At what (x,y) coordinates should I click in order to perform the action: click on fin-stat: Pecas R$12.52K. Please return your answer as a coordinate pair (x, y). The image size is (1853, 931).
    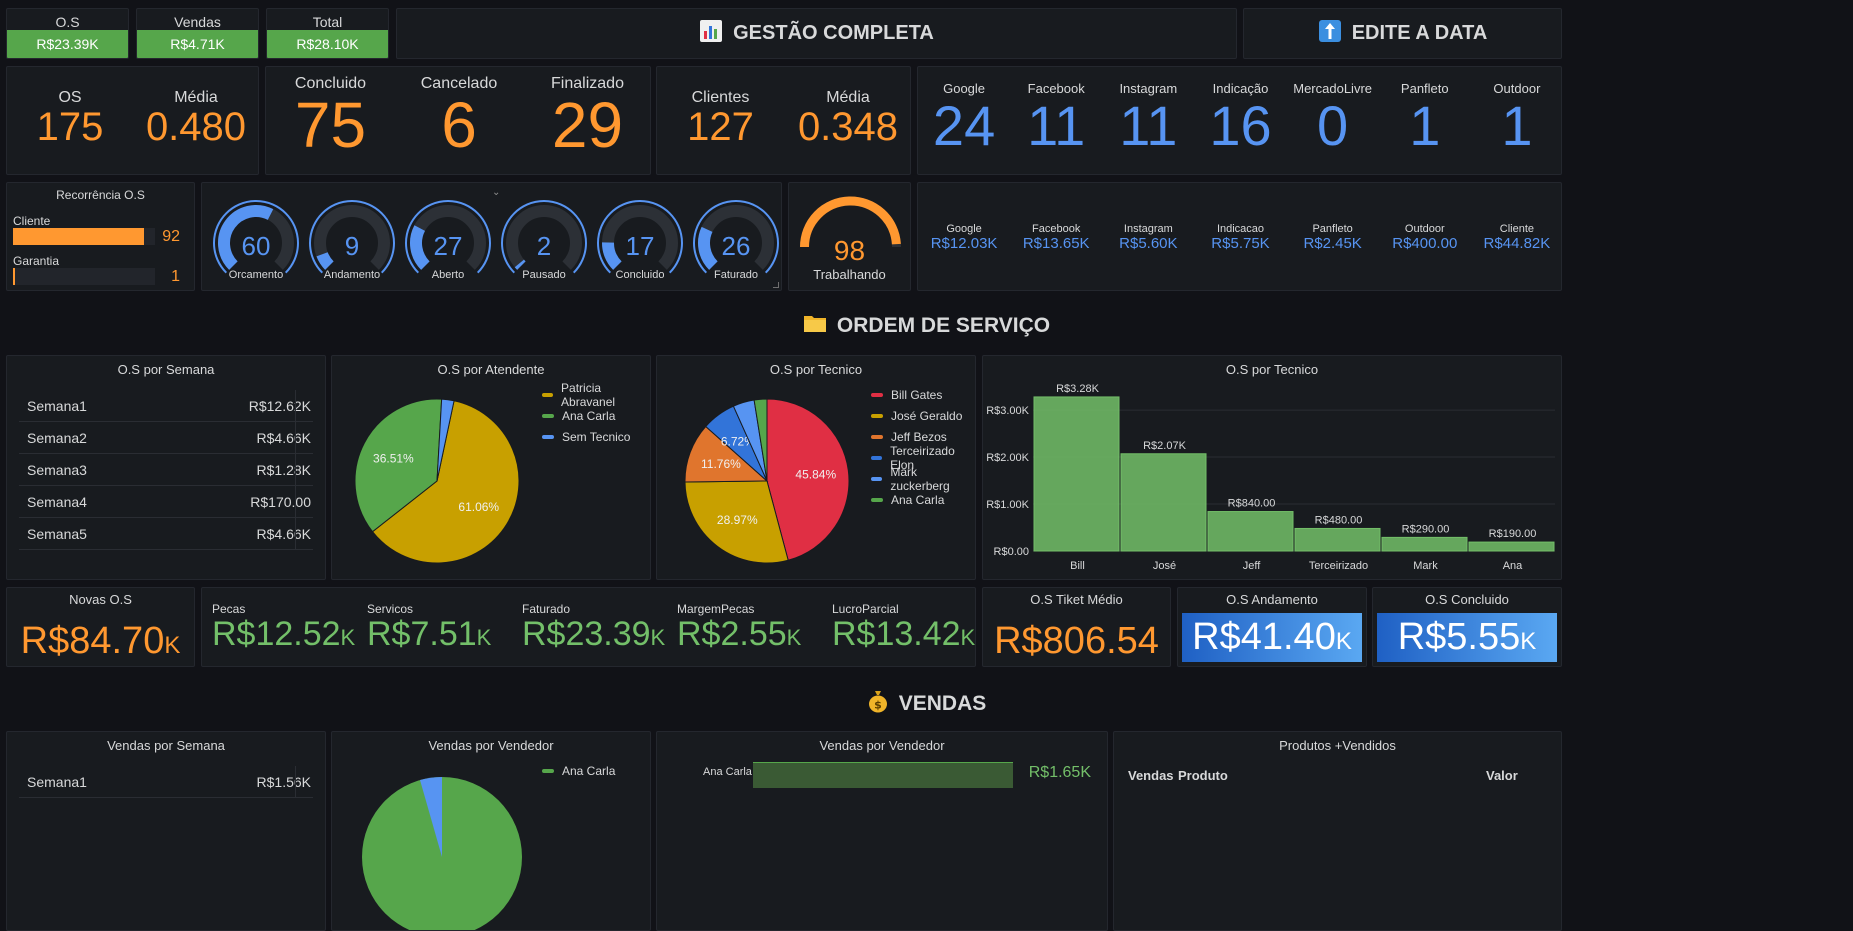
    Looking at the image, I should click on (284, 627).